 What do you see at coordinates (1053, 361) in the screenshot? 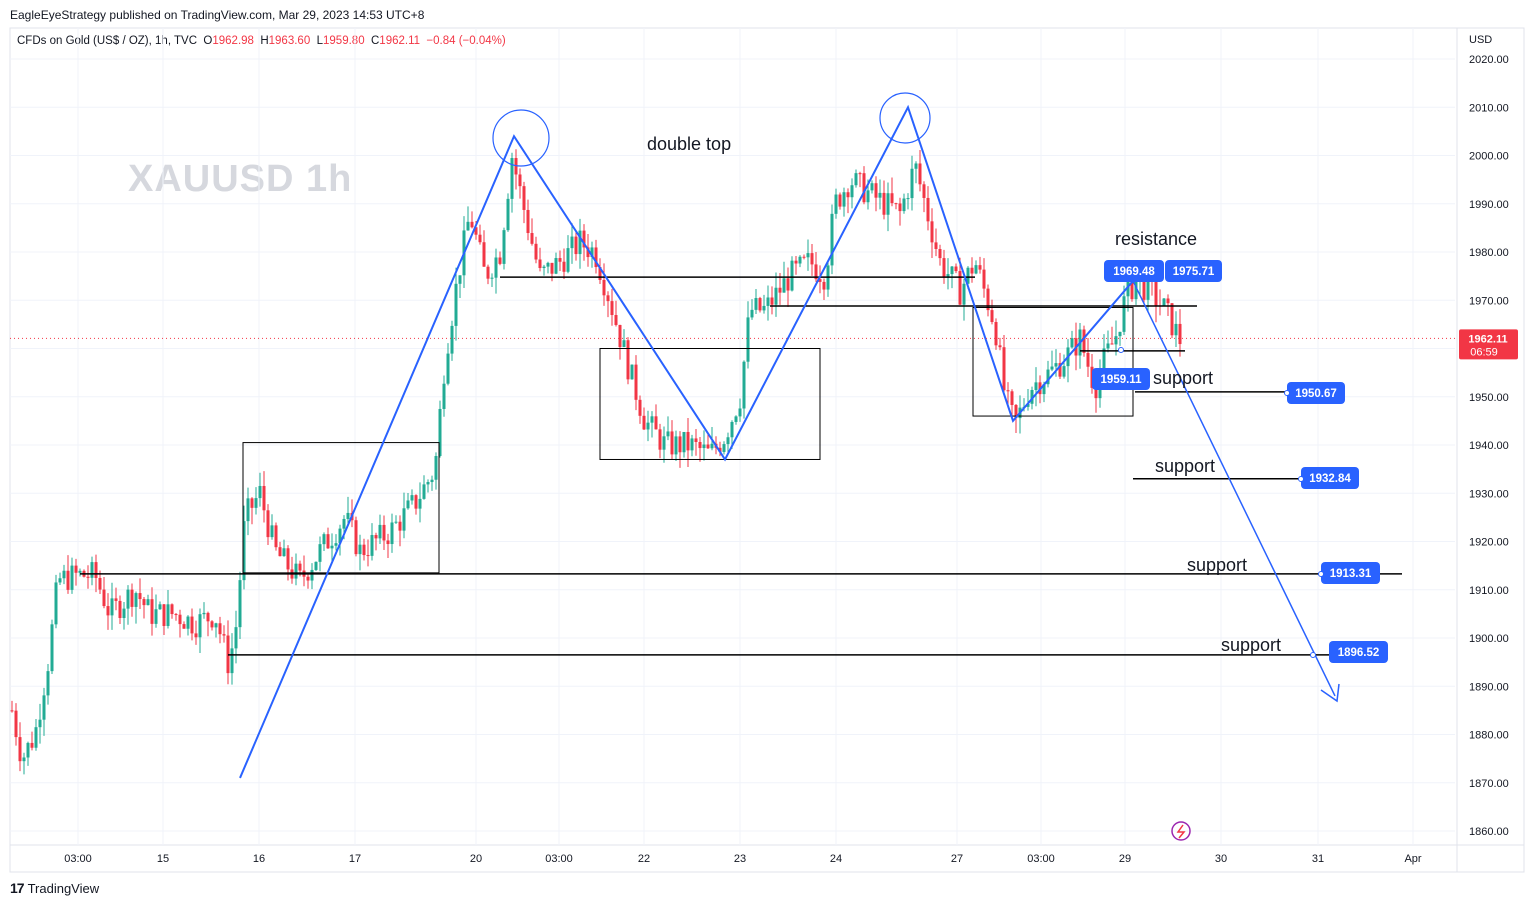
I see `consolidation-box` at bounding box center [1053, 361].